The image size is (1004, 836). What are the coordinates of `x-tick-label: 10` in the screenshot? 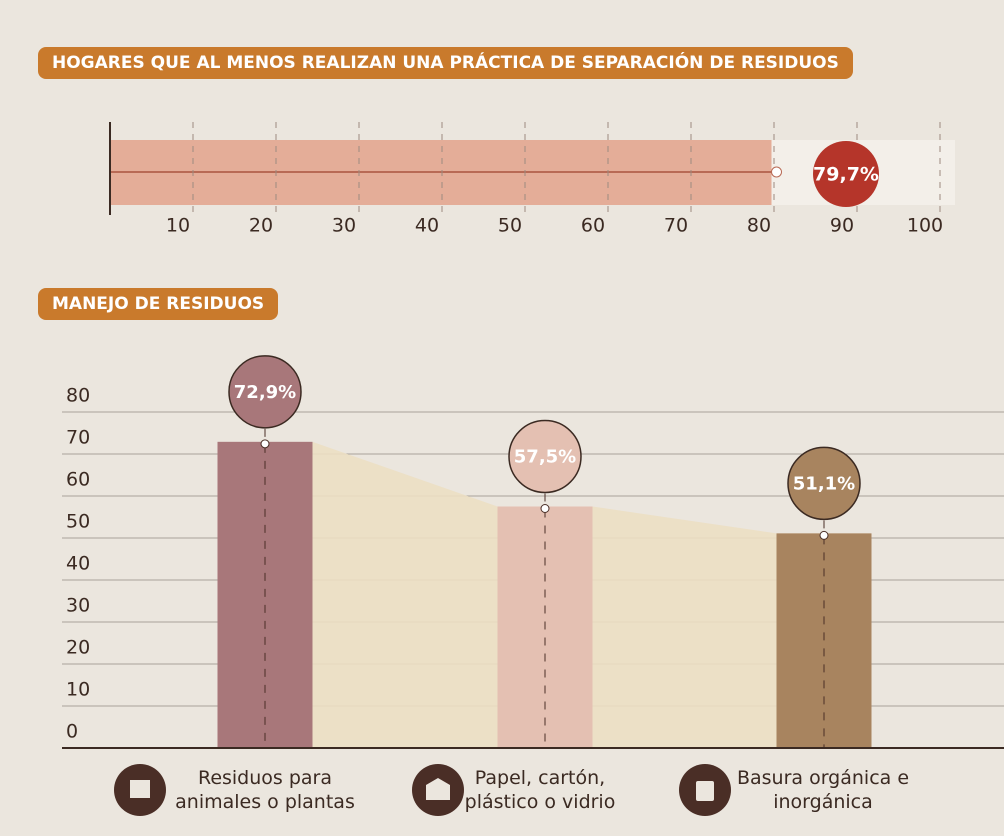 It's located at (178, 226).